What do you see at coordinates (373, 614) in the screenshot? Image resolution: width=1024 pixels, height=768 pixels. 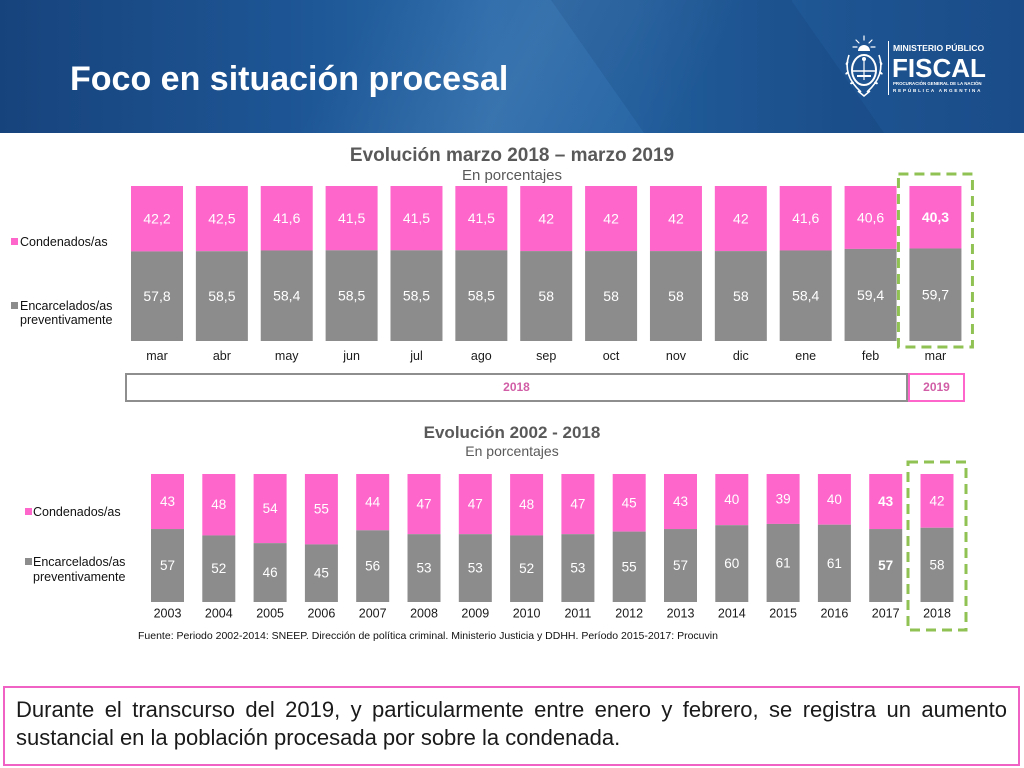 I see `x-tick-label: 2007` at bounding box center [373, 614].